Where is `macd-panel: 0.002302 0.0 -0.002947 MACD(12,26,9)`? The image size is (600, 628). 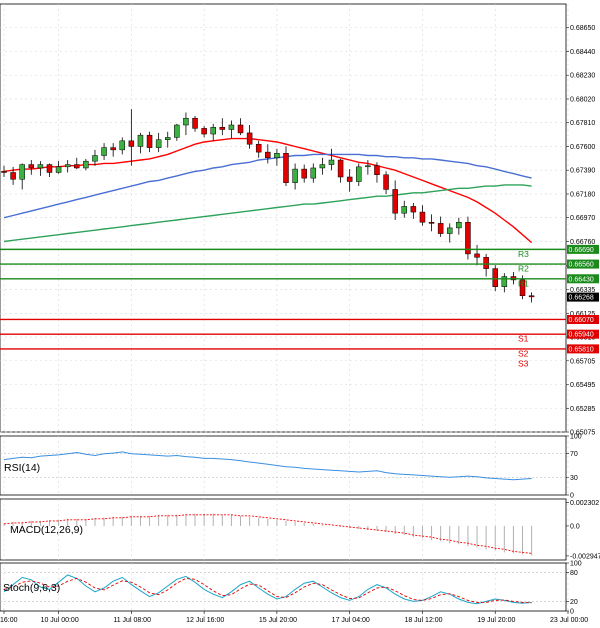
macd-panel: 0.002302 0.0 -0.002947 MACD(12,26,9) is located at coordinates (300, 529).